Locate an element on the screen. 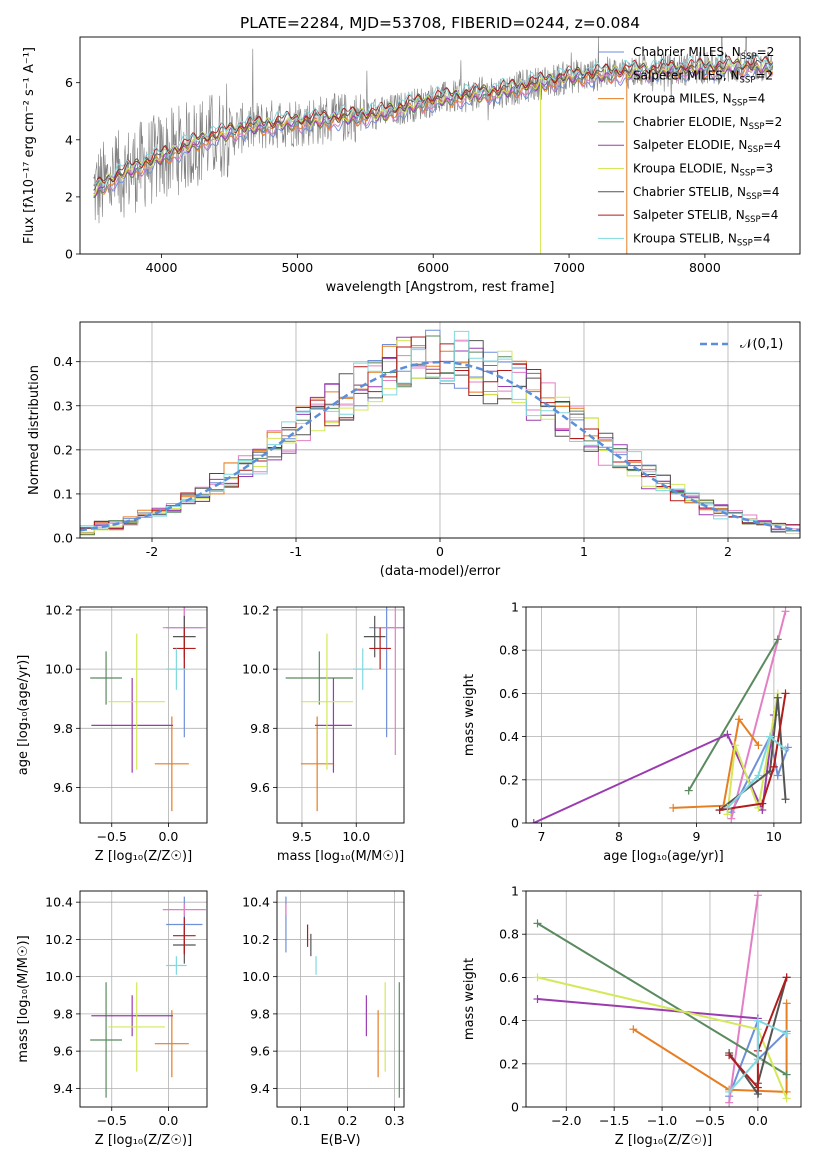  axis-label-y: age [log₁₀(age/yr)] is located at coordinates (23, 715).